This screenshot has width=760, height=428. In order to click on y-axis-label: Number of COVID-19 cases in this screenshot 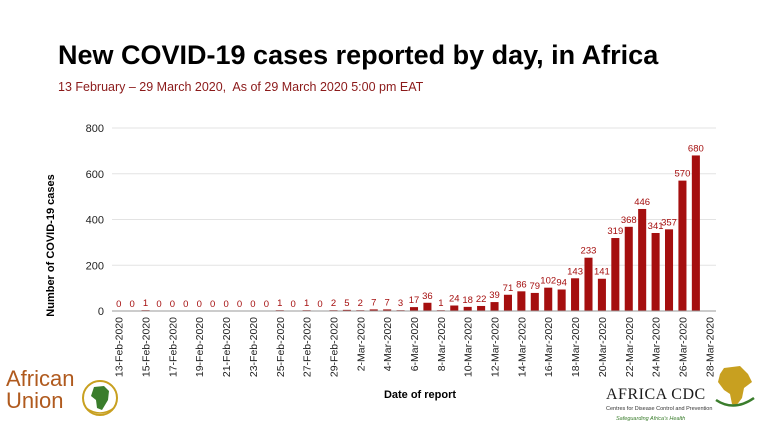, I will do `click(51, 245)`.